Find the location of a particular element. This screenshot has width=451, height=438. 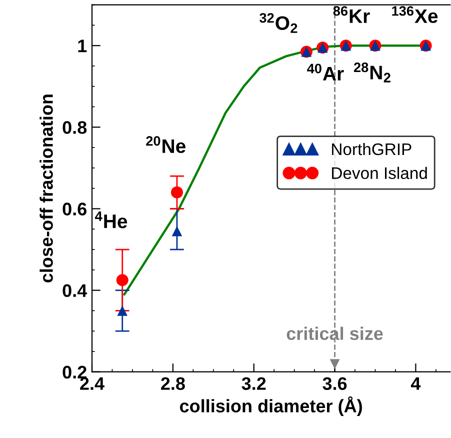

annotation: $^{4}$He is located at coordinates (111, 219).